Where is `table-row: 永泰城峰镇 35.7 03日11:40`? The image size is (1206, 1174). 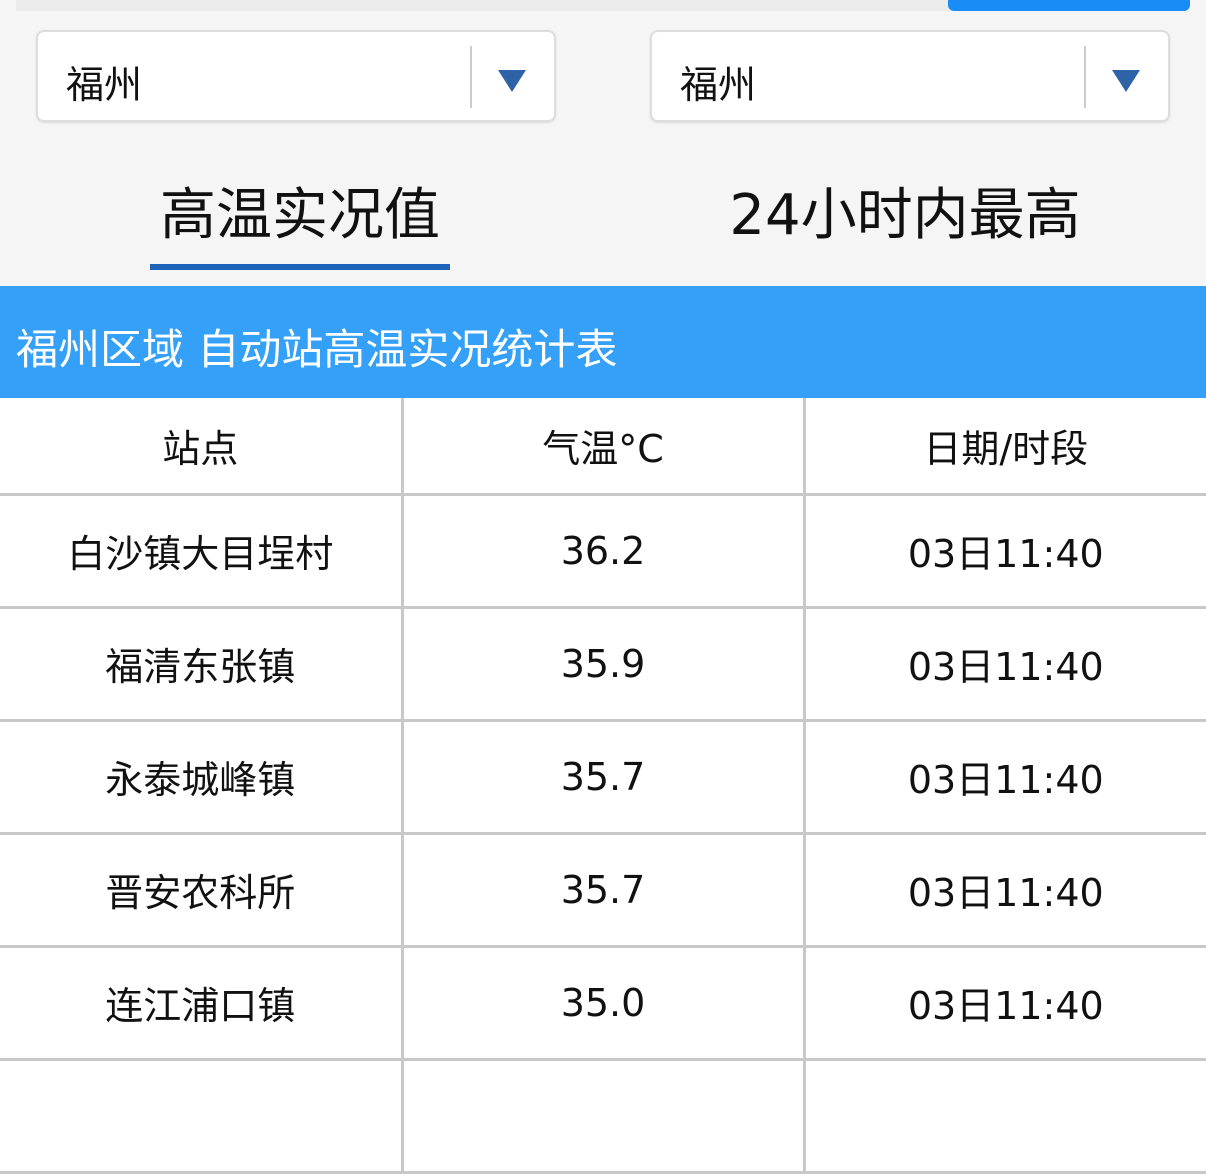
table-row: 永泰城峰镇 35.7 03日11:40 is located at coordinates (603, 777).